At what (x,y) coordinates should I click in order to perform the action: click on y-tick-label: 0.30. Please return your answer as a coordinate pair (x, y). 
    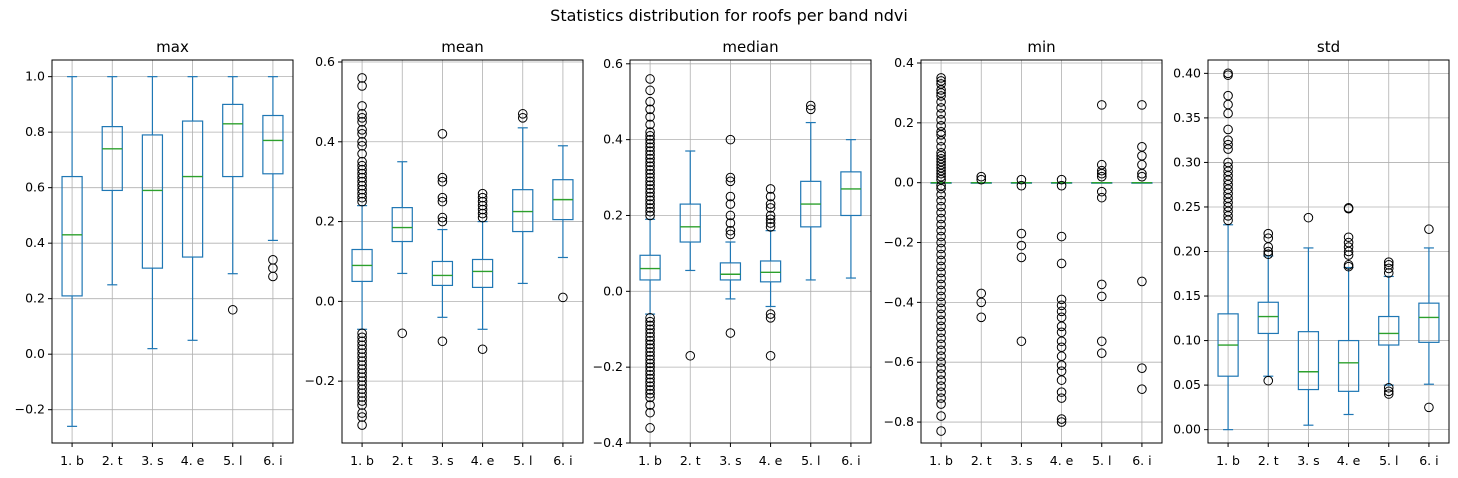
    Looking at the image, I should click on (1187, 161).